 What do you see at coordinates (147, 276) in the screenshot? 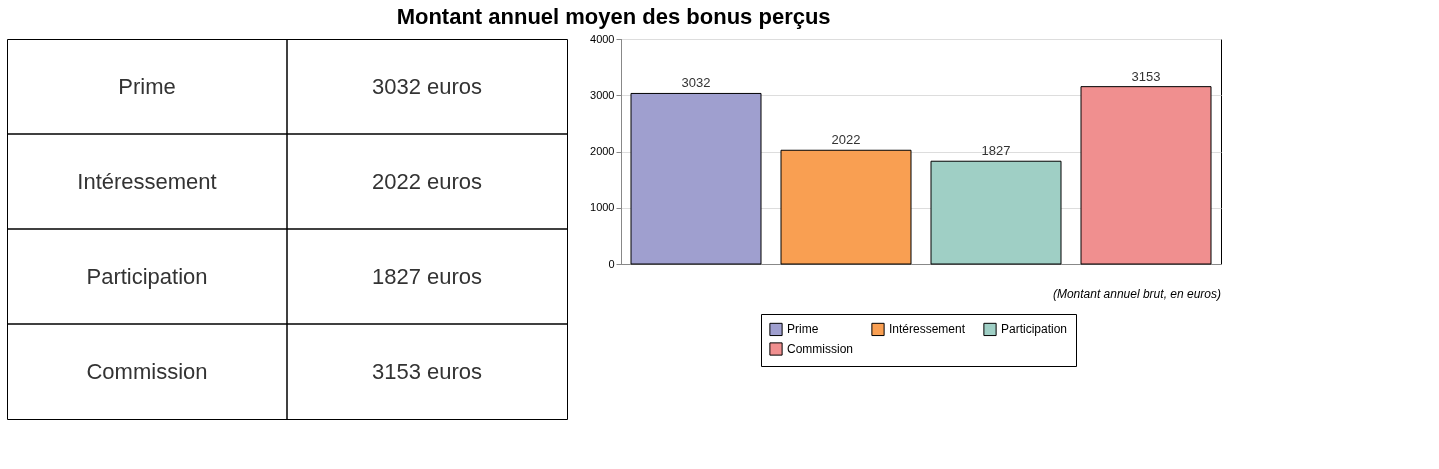
I see `category-label: Participation` at bounding box center [147, 276].